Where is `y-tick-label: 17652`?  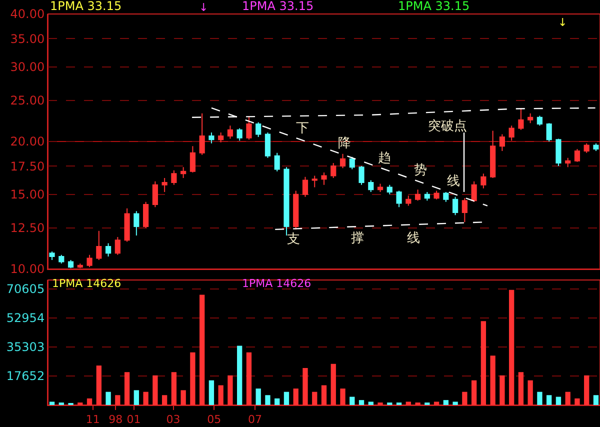
y-tick-label: 17652 is located at coordinates (25, 376).